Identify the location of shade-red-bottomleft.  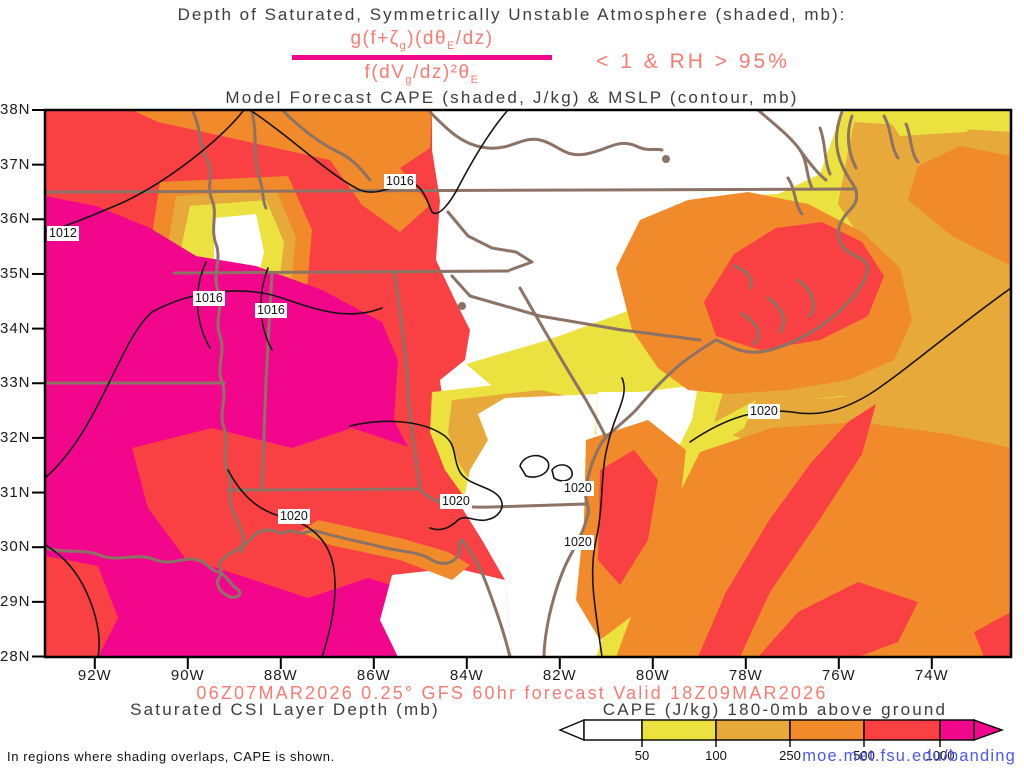
(81, 606).